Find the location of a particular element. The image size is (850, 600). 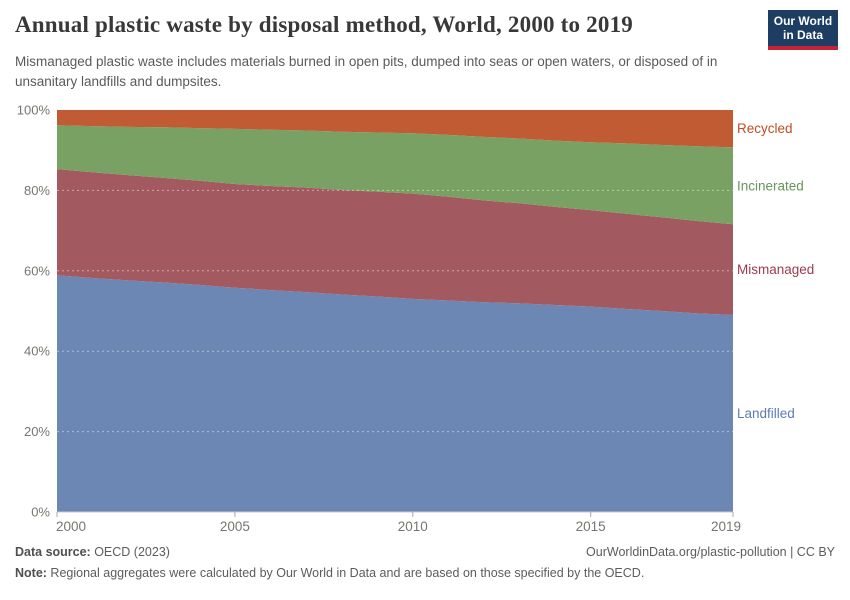

y-axis-label-80: 80% is located at coordinates (37, 190).